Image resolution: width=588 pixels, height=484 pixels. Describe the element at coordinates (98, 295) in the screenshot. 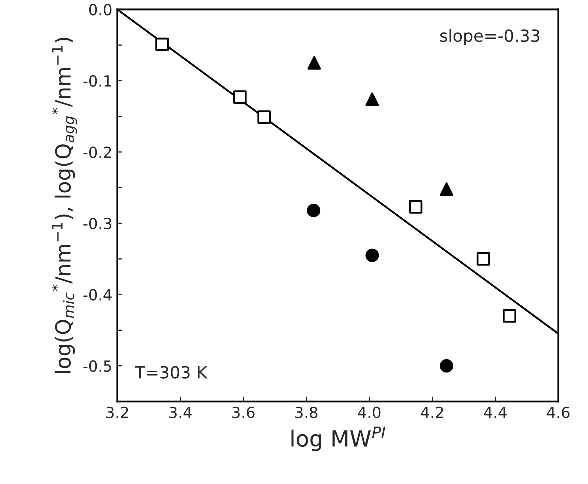

I see `y-tick-label: -0.4` at that location.